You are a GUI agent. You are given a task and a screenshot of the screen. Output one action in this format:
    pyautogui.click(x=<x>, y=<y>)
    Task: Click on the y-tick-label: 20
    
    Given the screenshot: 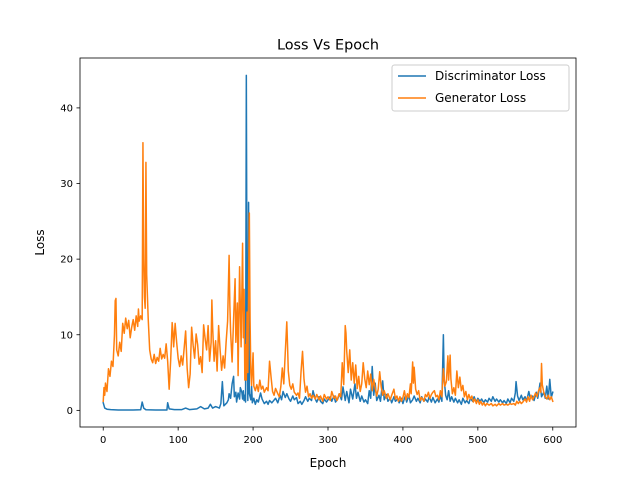 What is the action you would take?
    pyautogui.click(x=66, y=260)
    